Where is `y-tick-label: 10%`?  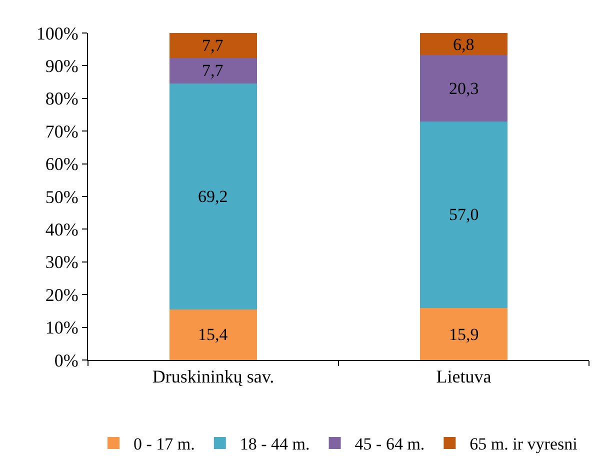
y-tick-label: 10% is located at coordinates (61, 328).